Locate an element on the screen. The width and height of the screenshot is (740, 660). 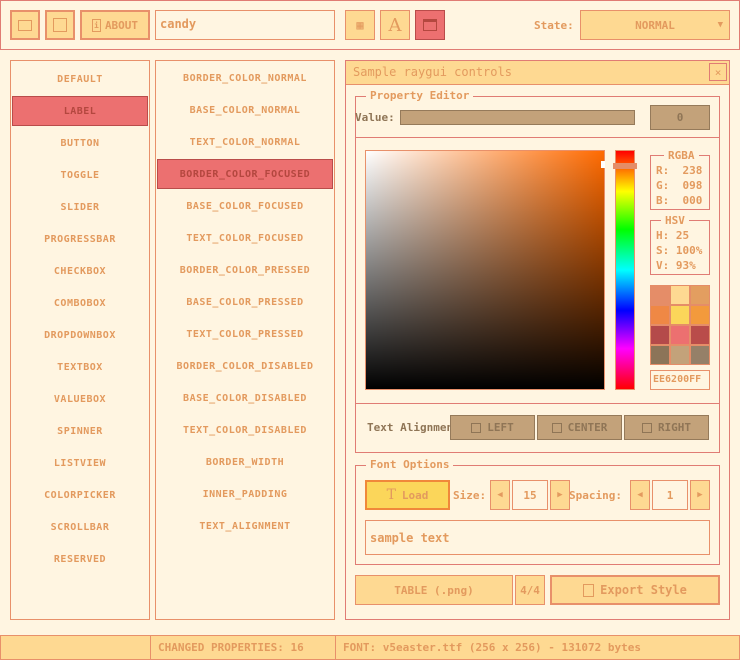
control-list-item: TOGGLE is located at coordinates (80, 175).